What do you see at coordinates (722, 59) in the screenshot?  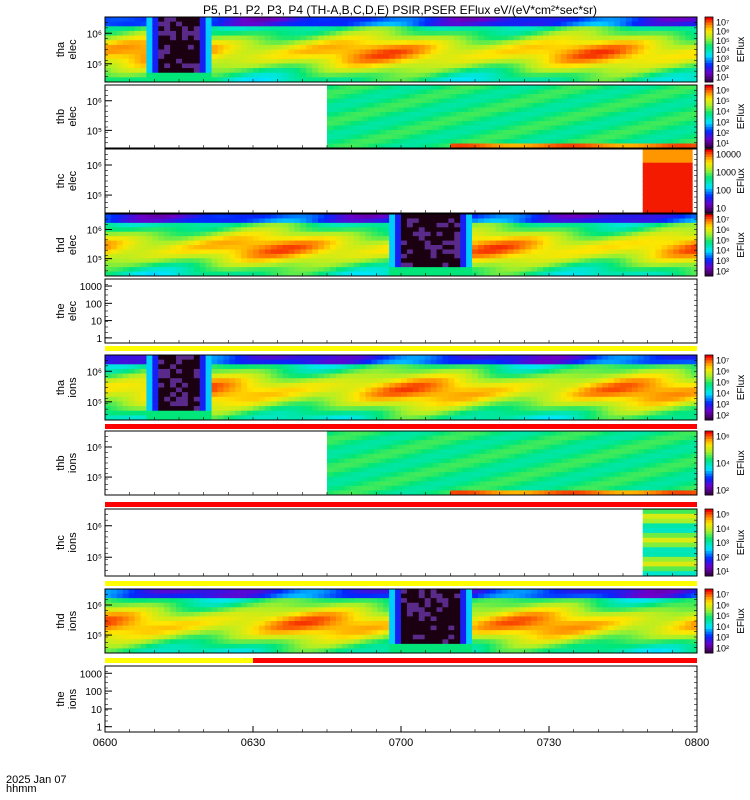 I see `colorbar-tick-label: 10³` at bounding box center [722, 59].